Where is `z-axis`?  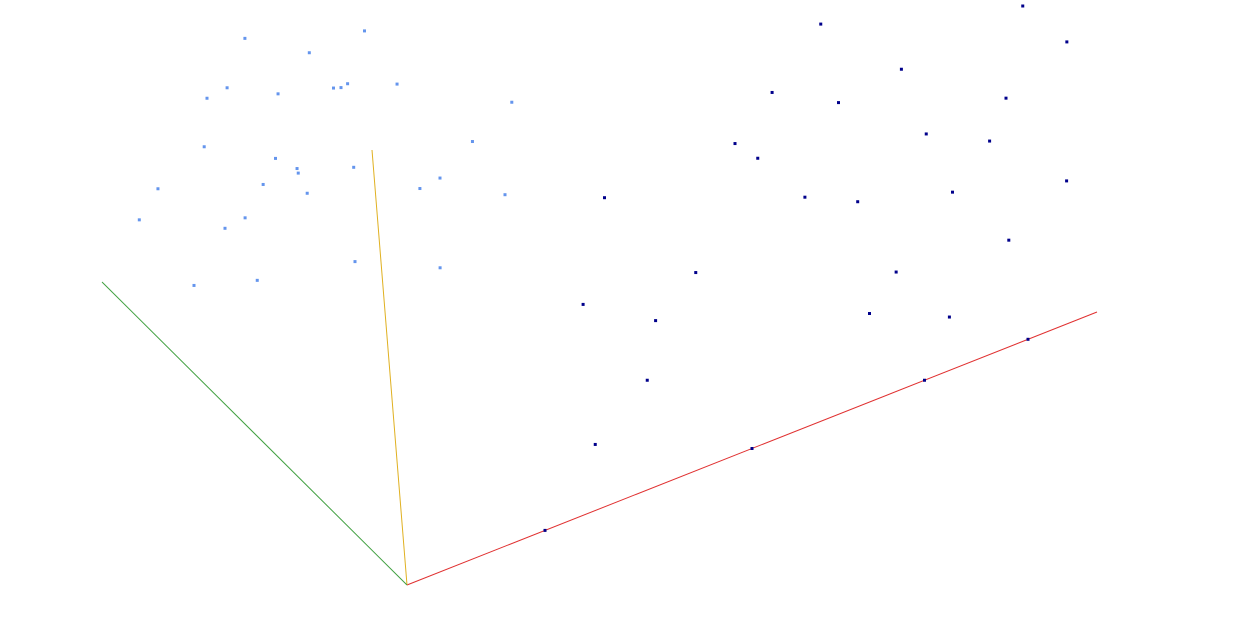 z-axis is located at coordinates (254, 433).